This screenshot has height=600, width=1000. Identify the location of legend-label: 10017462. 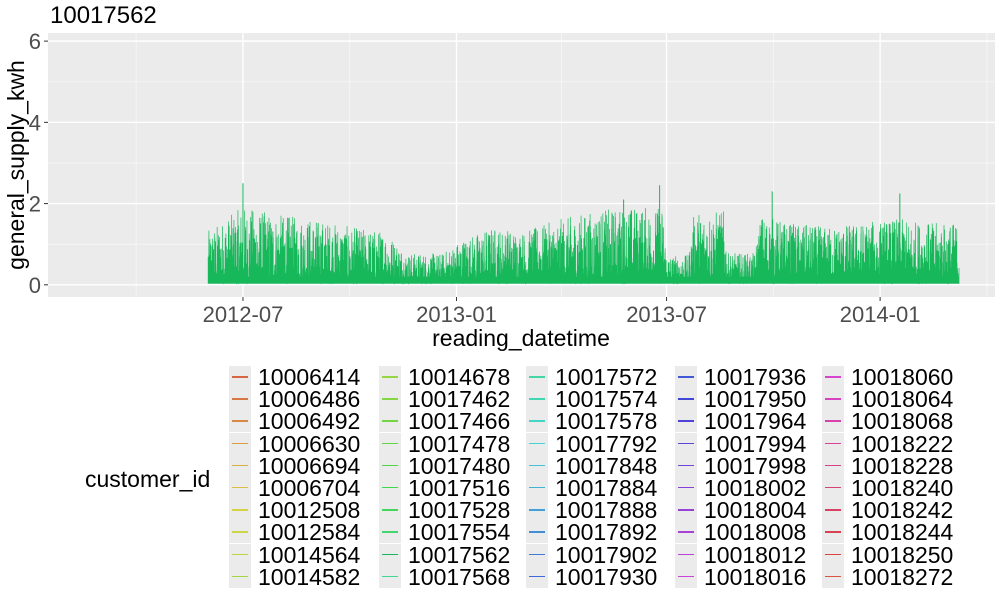
(459, 399).